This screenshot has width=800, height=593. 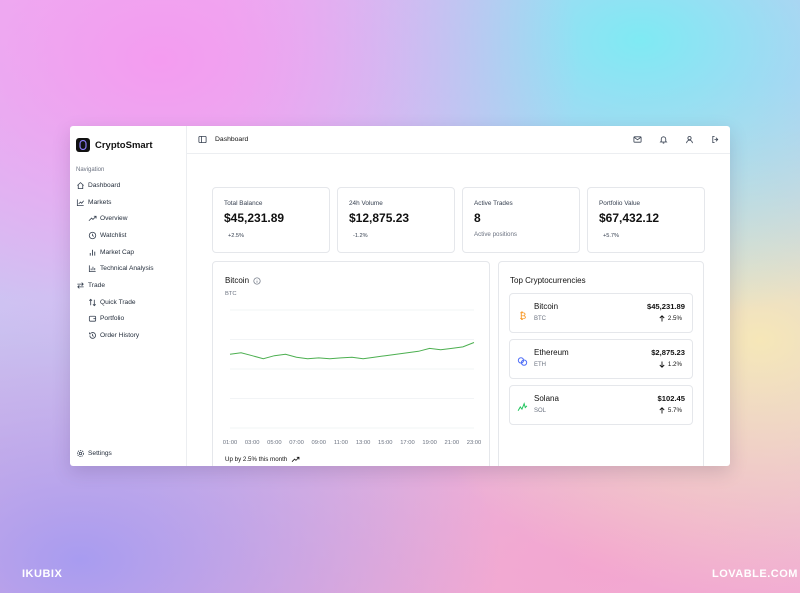 I want to click on brand-logo-icon, so click(x=83, y=145).